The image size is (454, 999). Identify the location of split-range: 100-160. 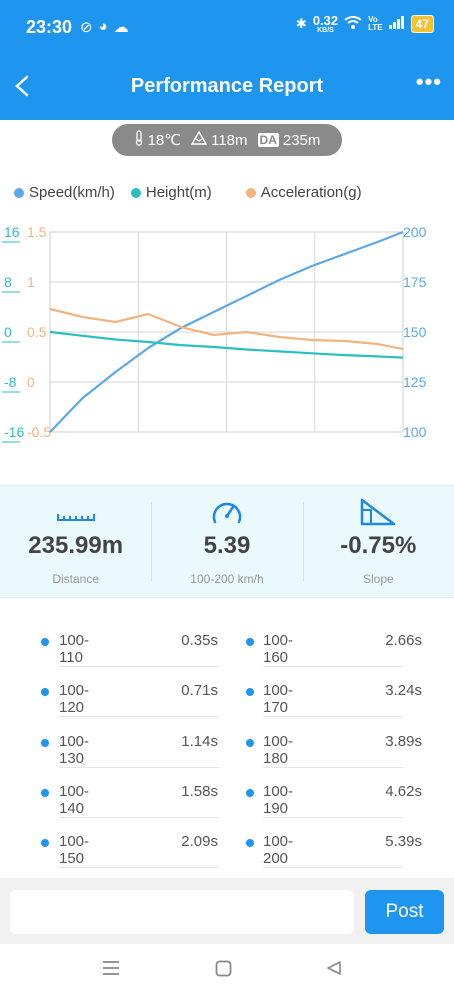
(278, 649).